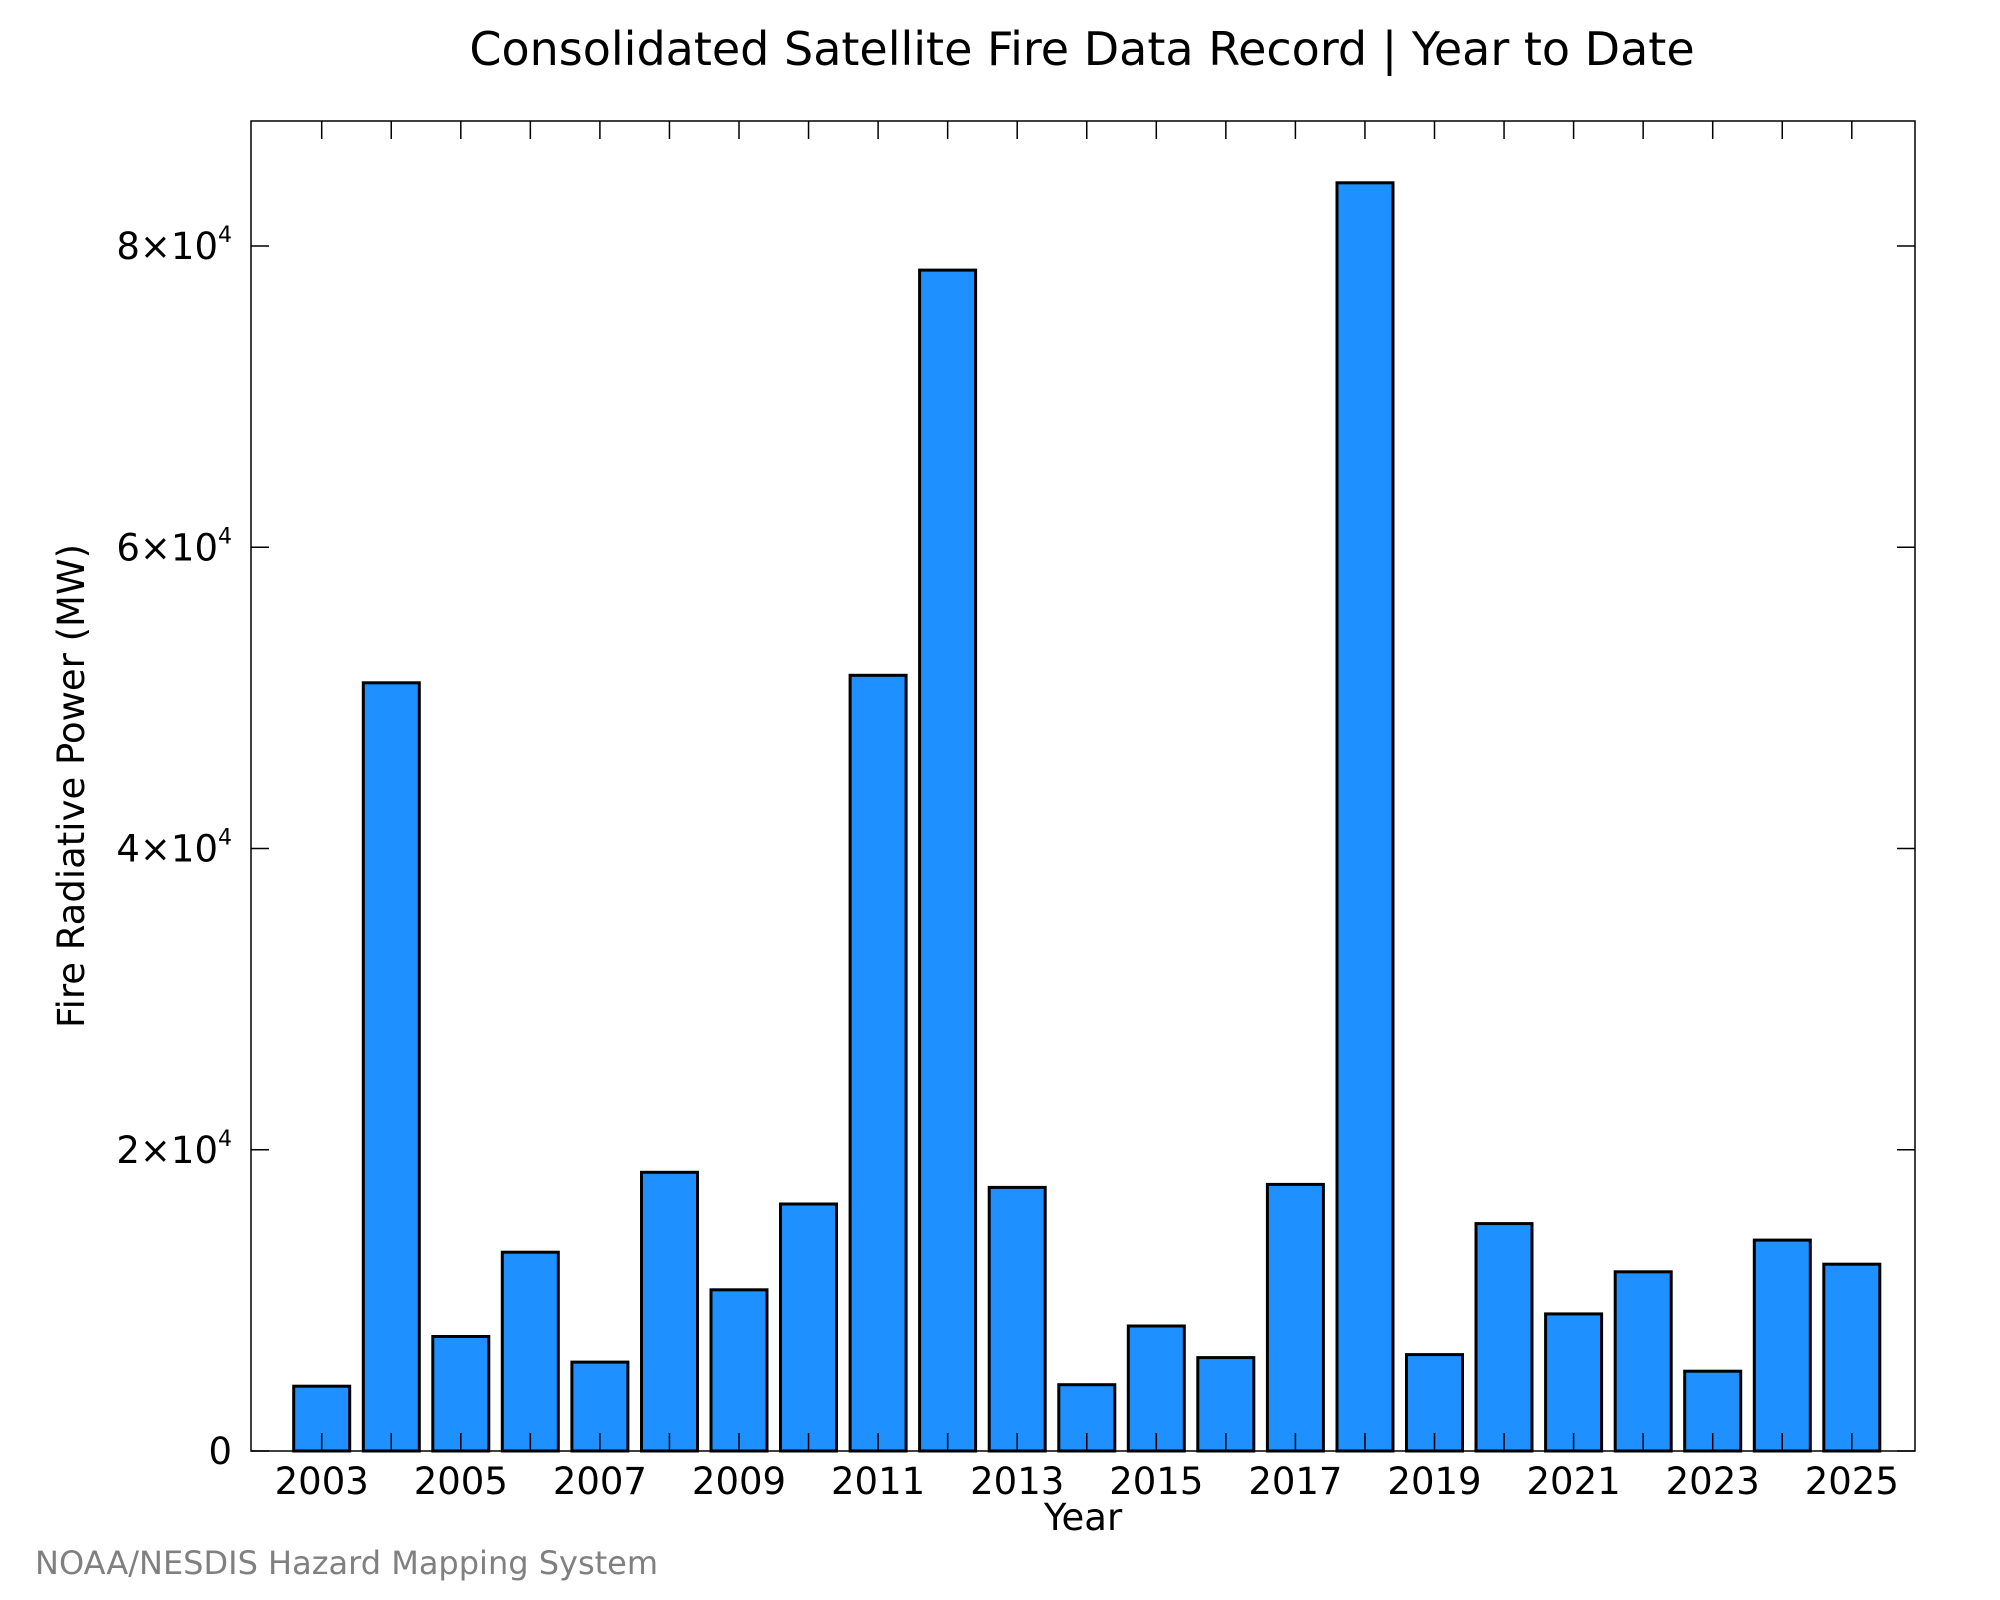 Image resolution: width=2000 pixels, height=1600 pixels. What do you see at coordinates (174, 245) in the screenshot?
I see `y-tick-label-80000: 8×104` at bounding box center [174, 245].